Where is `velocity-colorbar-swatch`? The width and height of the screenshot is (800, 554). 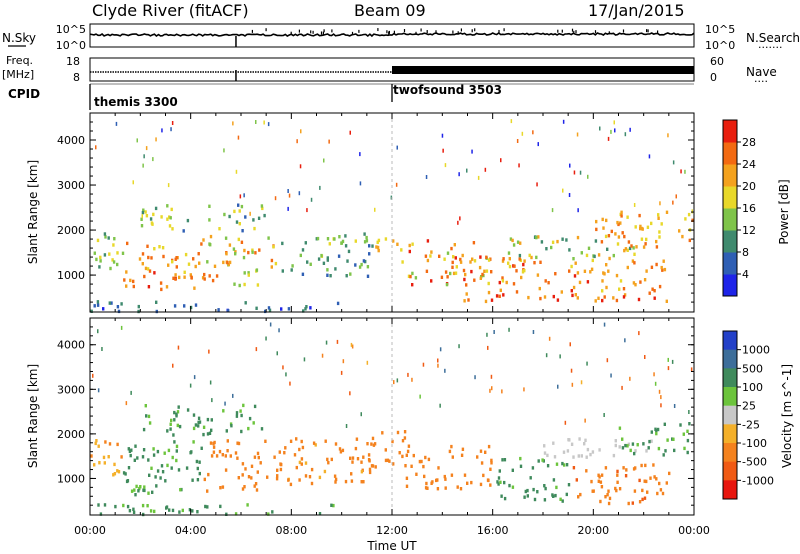
velocity-colorbar-swatch is located at coordinates (730, 471).